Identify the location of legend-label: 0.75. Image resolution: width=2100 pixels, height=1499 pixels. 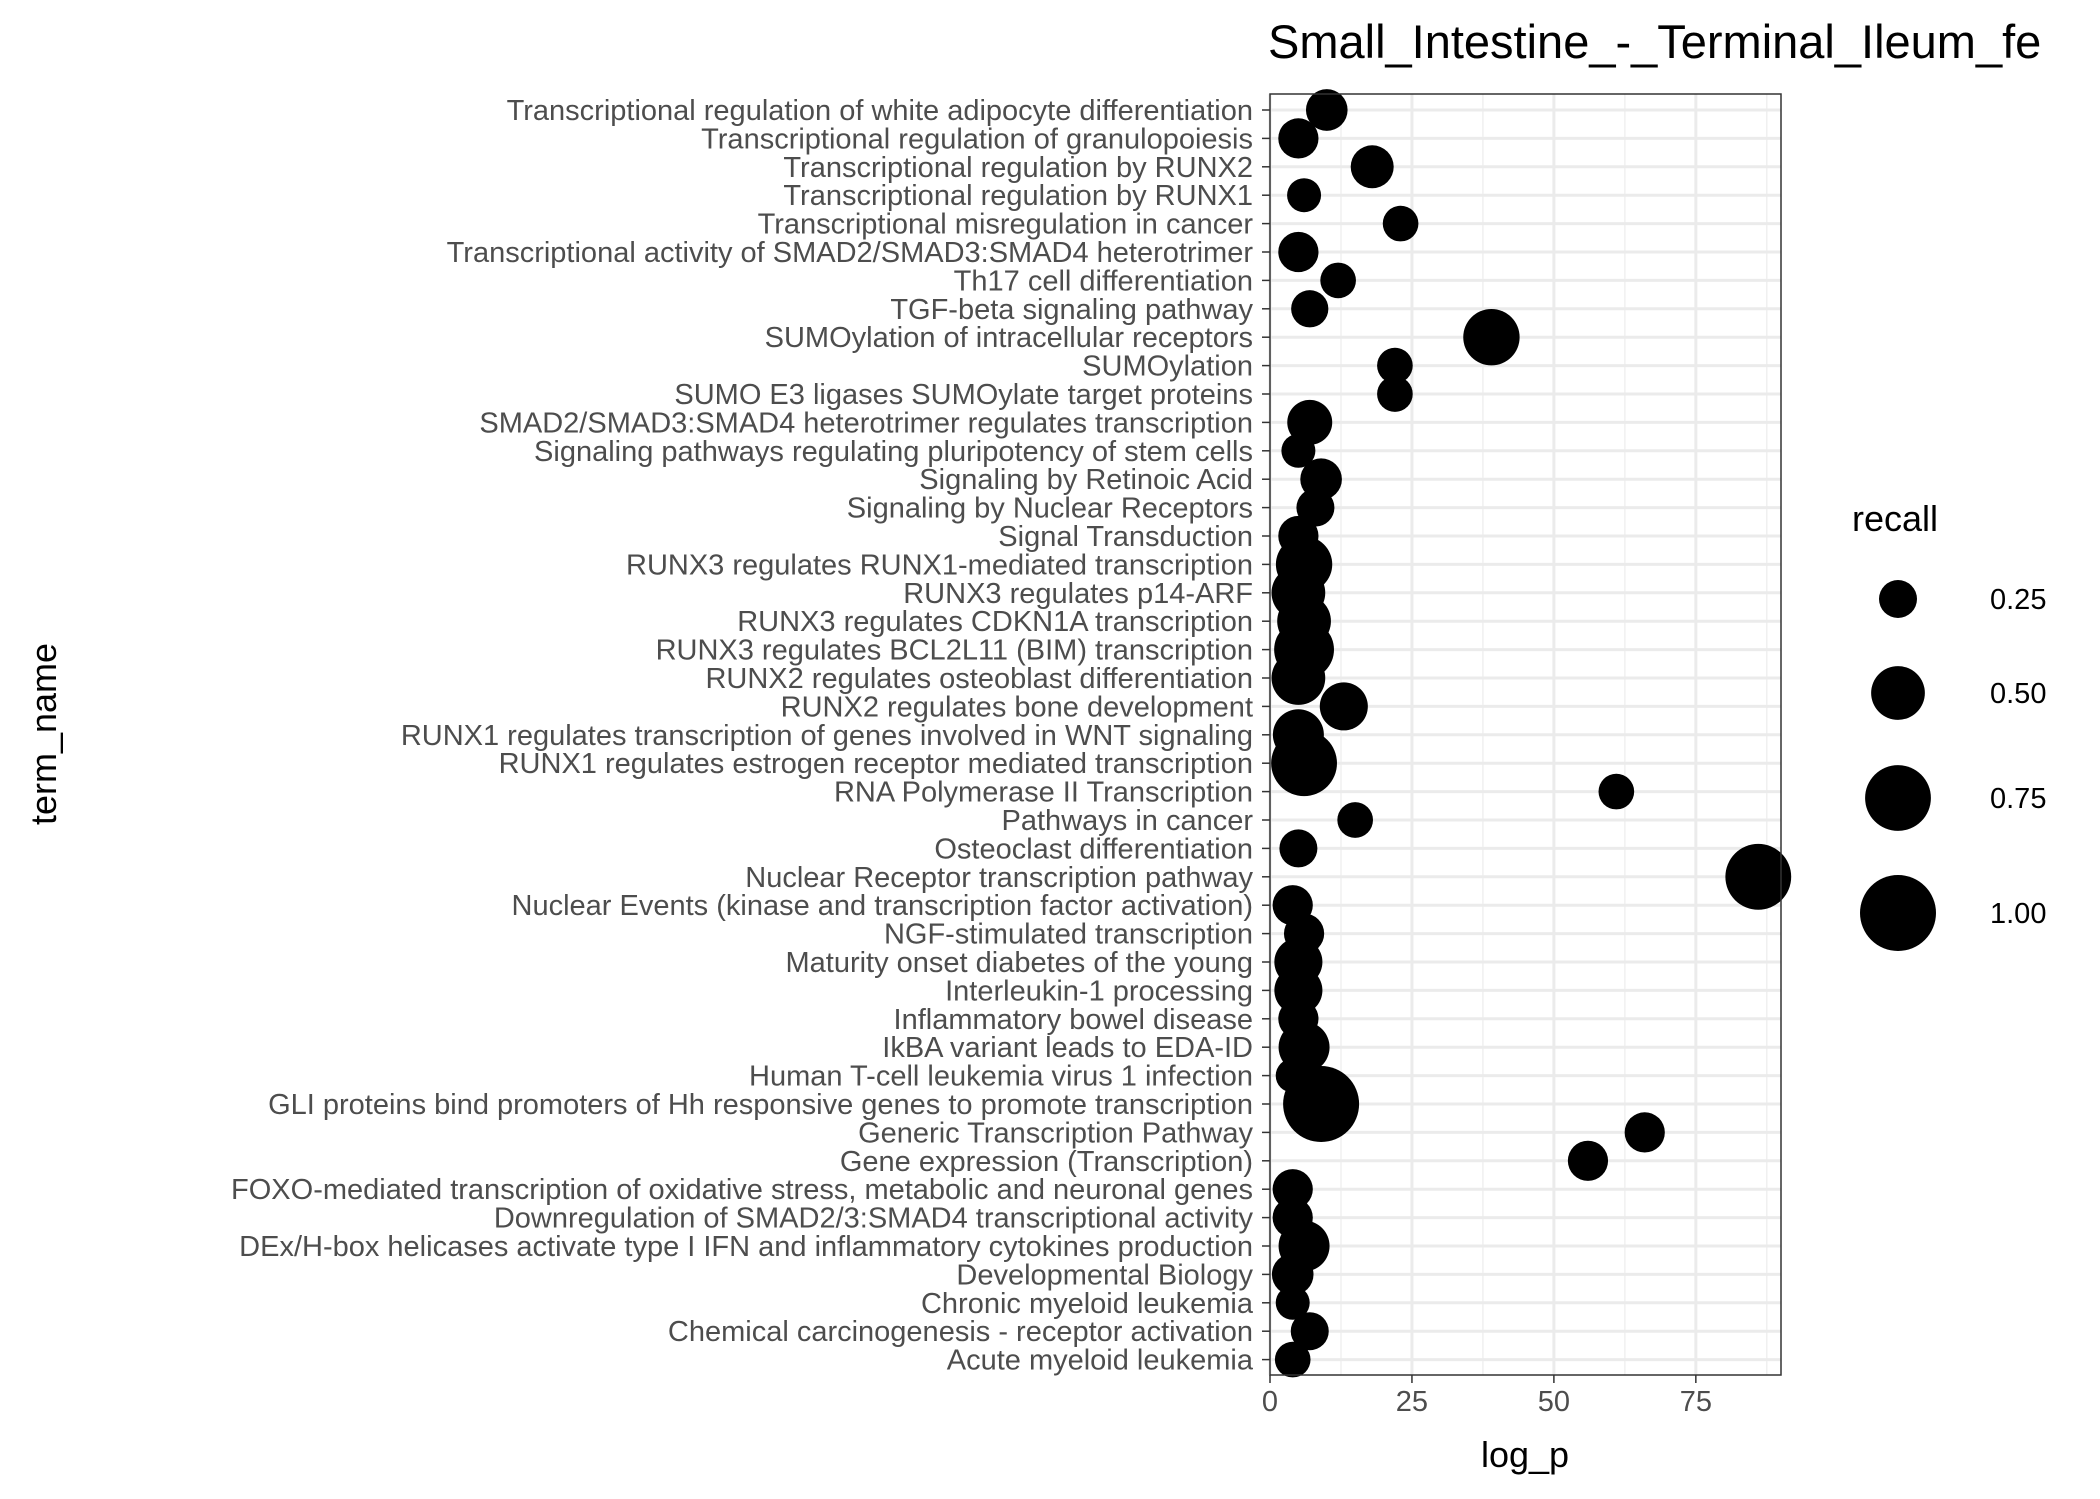
(2018, 799).